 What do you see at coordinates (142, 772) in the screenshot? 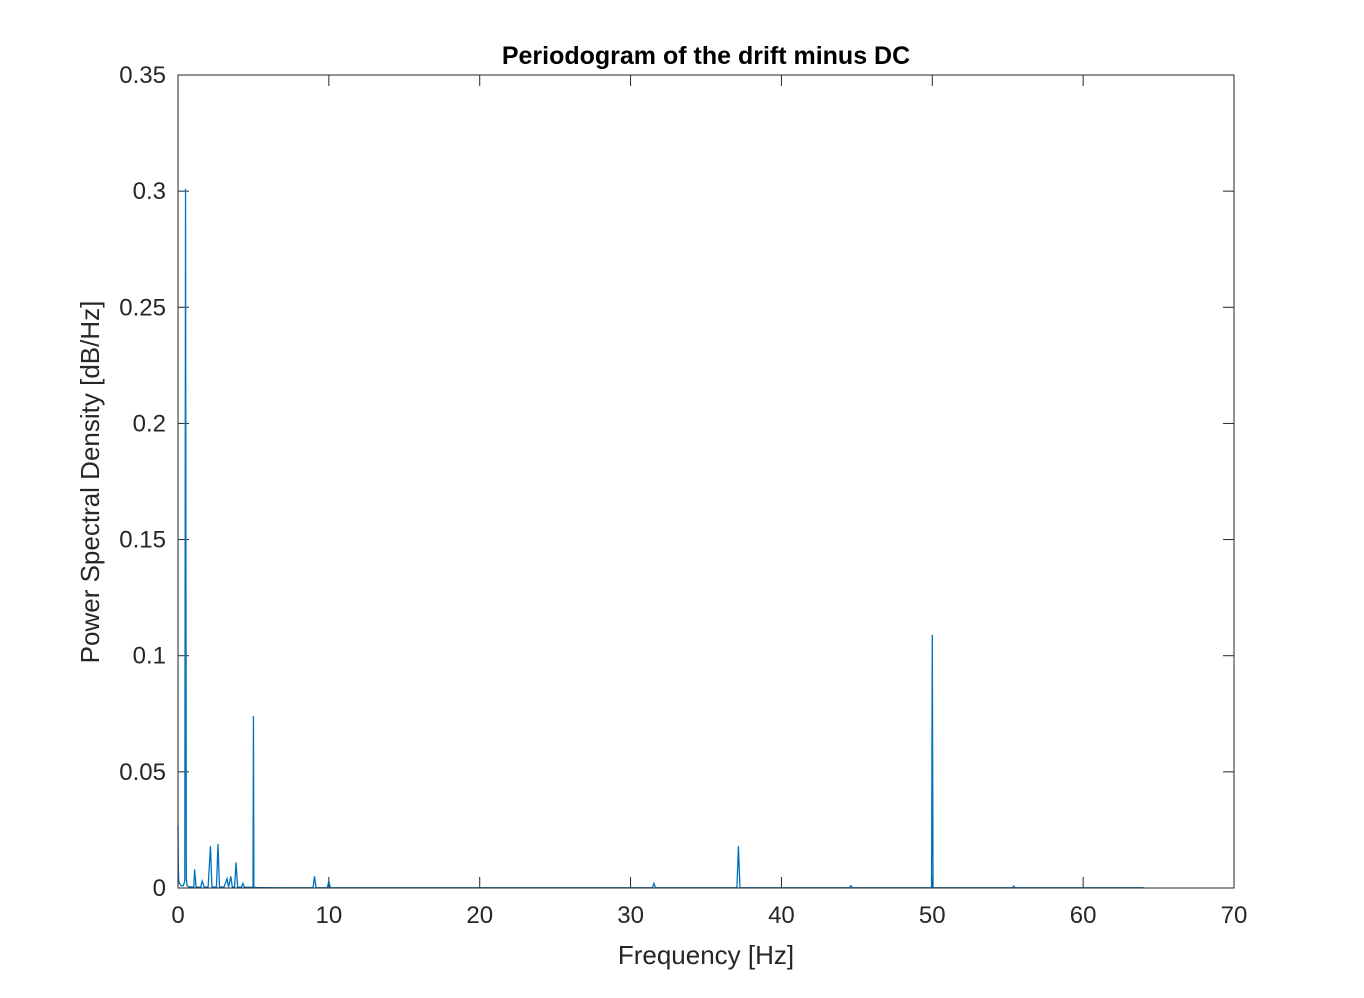
I see `y-tick-label: 0.05` at bounding box center [142, 772].